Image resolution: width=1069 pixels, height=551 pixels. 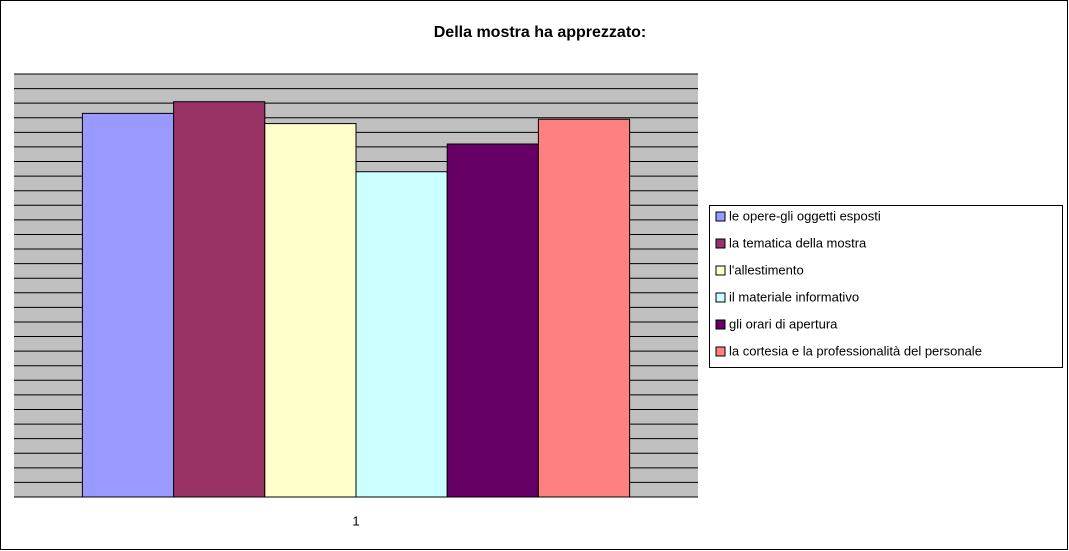 I want to click on legend-label: il materiale informativo, so click(x=794, y=296).